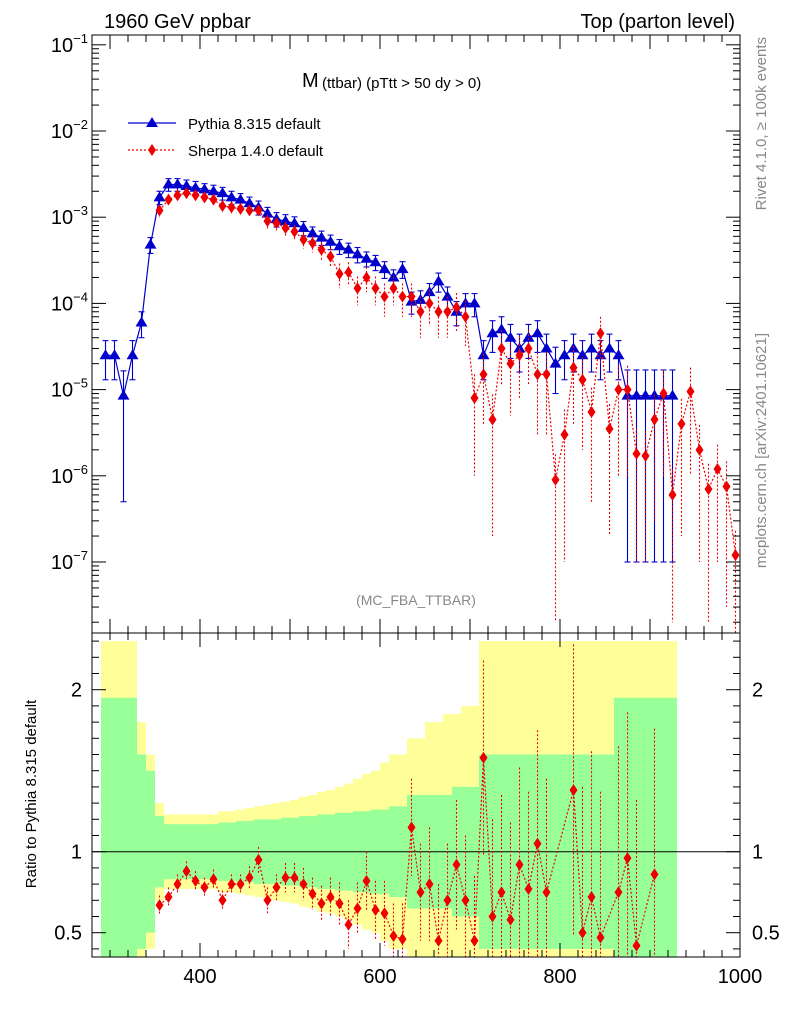 This screenshot has height=1024, width=786. Describe the element at coordinates (76, 691) in the screenshot. I see `ratio-ytick-label-left: 2` at that location.